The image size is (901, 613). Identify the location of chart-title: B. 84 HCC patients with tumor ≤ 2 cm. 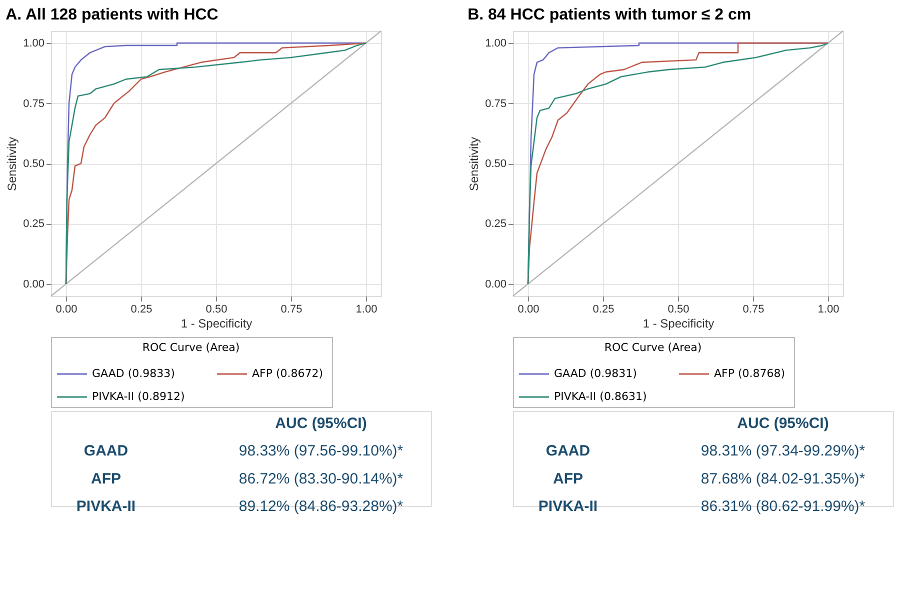
(610, 15).